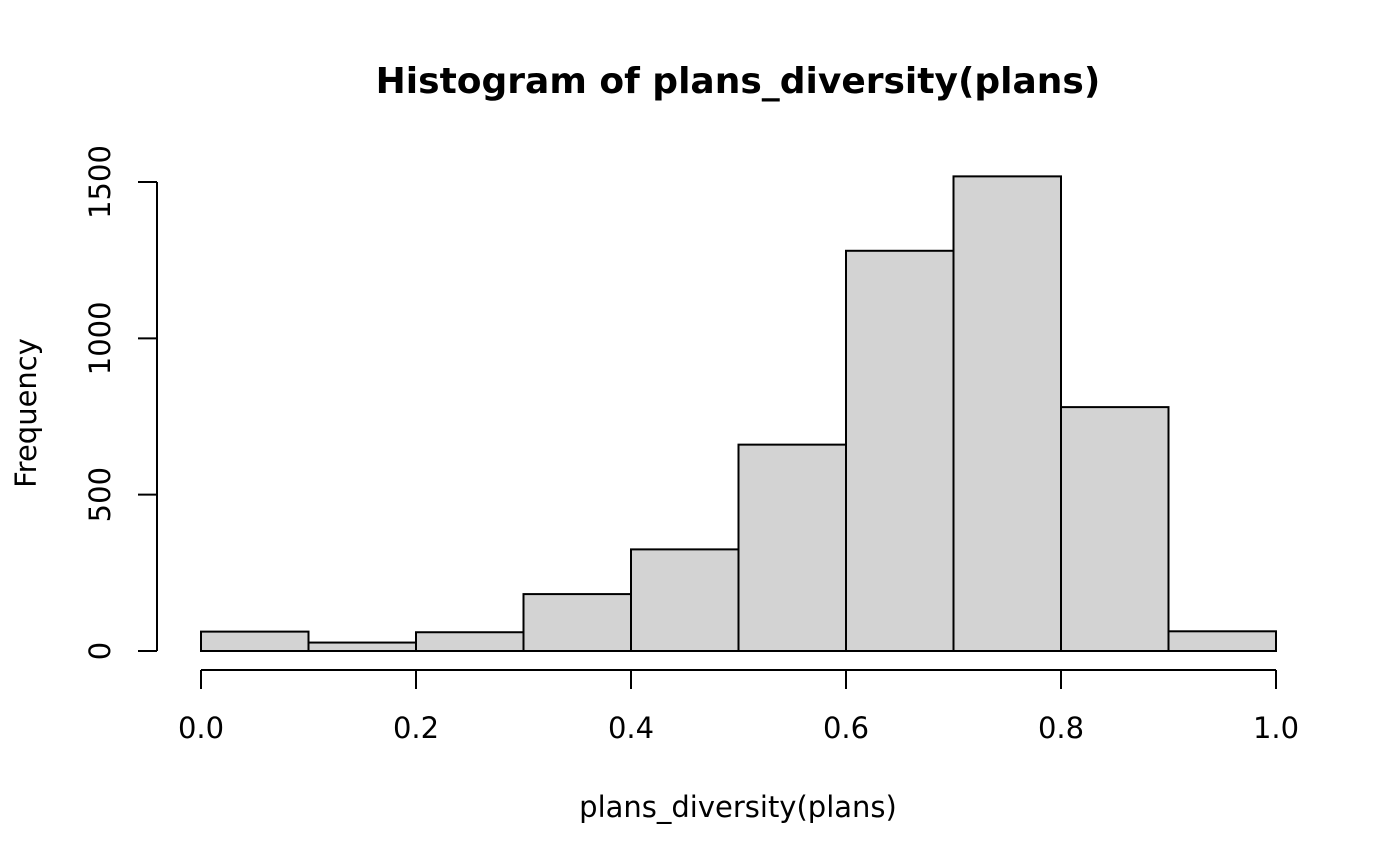 The image size is (1400, 866). Describe the element at coordinates (738, 807) in the screenshot. I see `x-axis-label: plans_diversity(plans)` at that location.